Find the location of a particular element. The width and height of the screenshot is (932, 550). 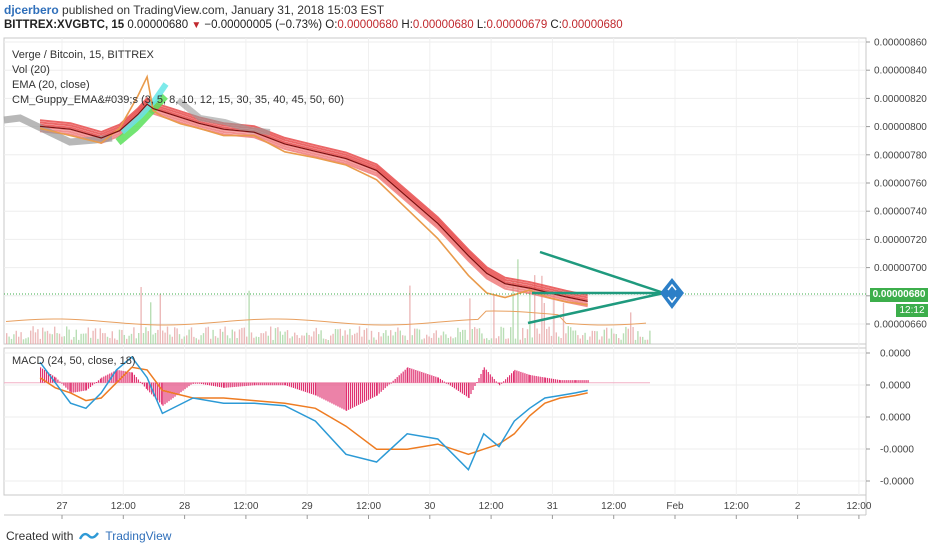

tradingview-link: TradingView is located at coordinates (138, 536).